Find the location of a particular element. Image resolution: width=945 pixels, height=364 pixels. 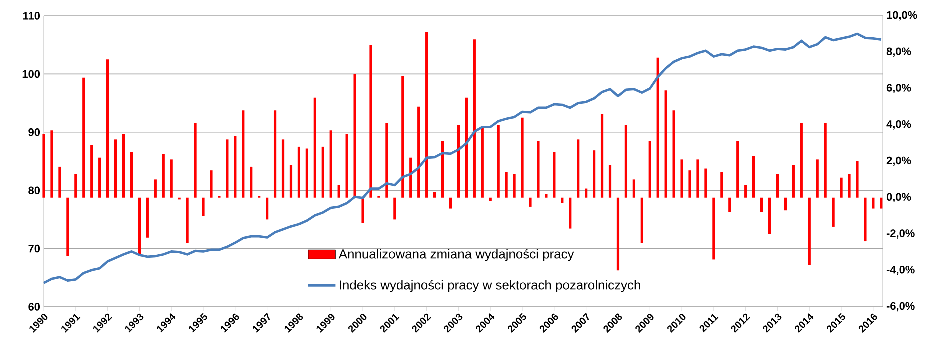

y2-tick-label: -6,0% is located at coordinates (900, 307).